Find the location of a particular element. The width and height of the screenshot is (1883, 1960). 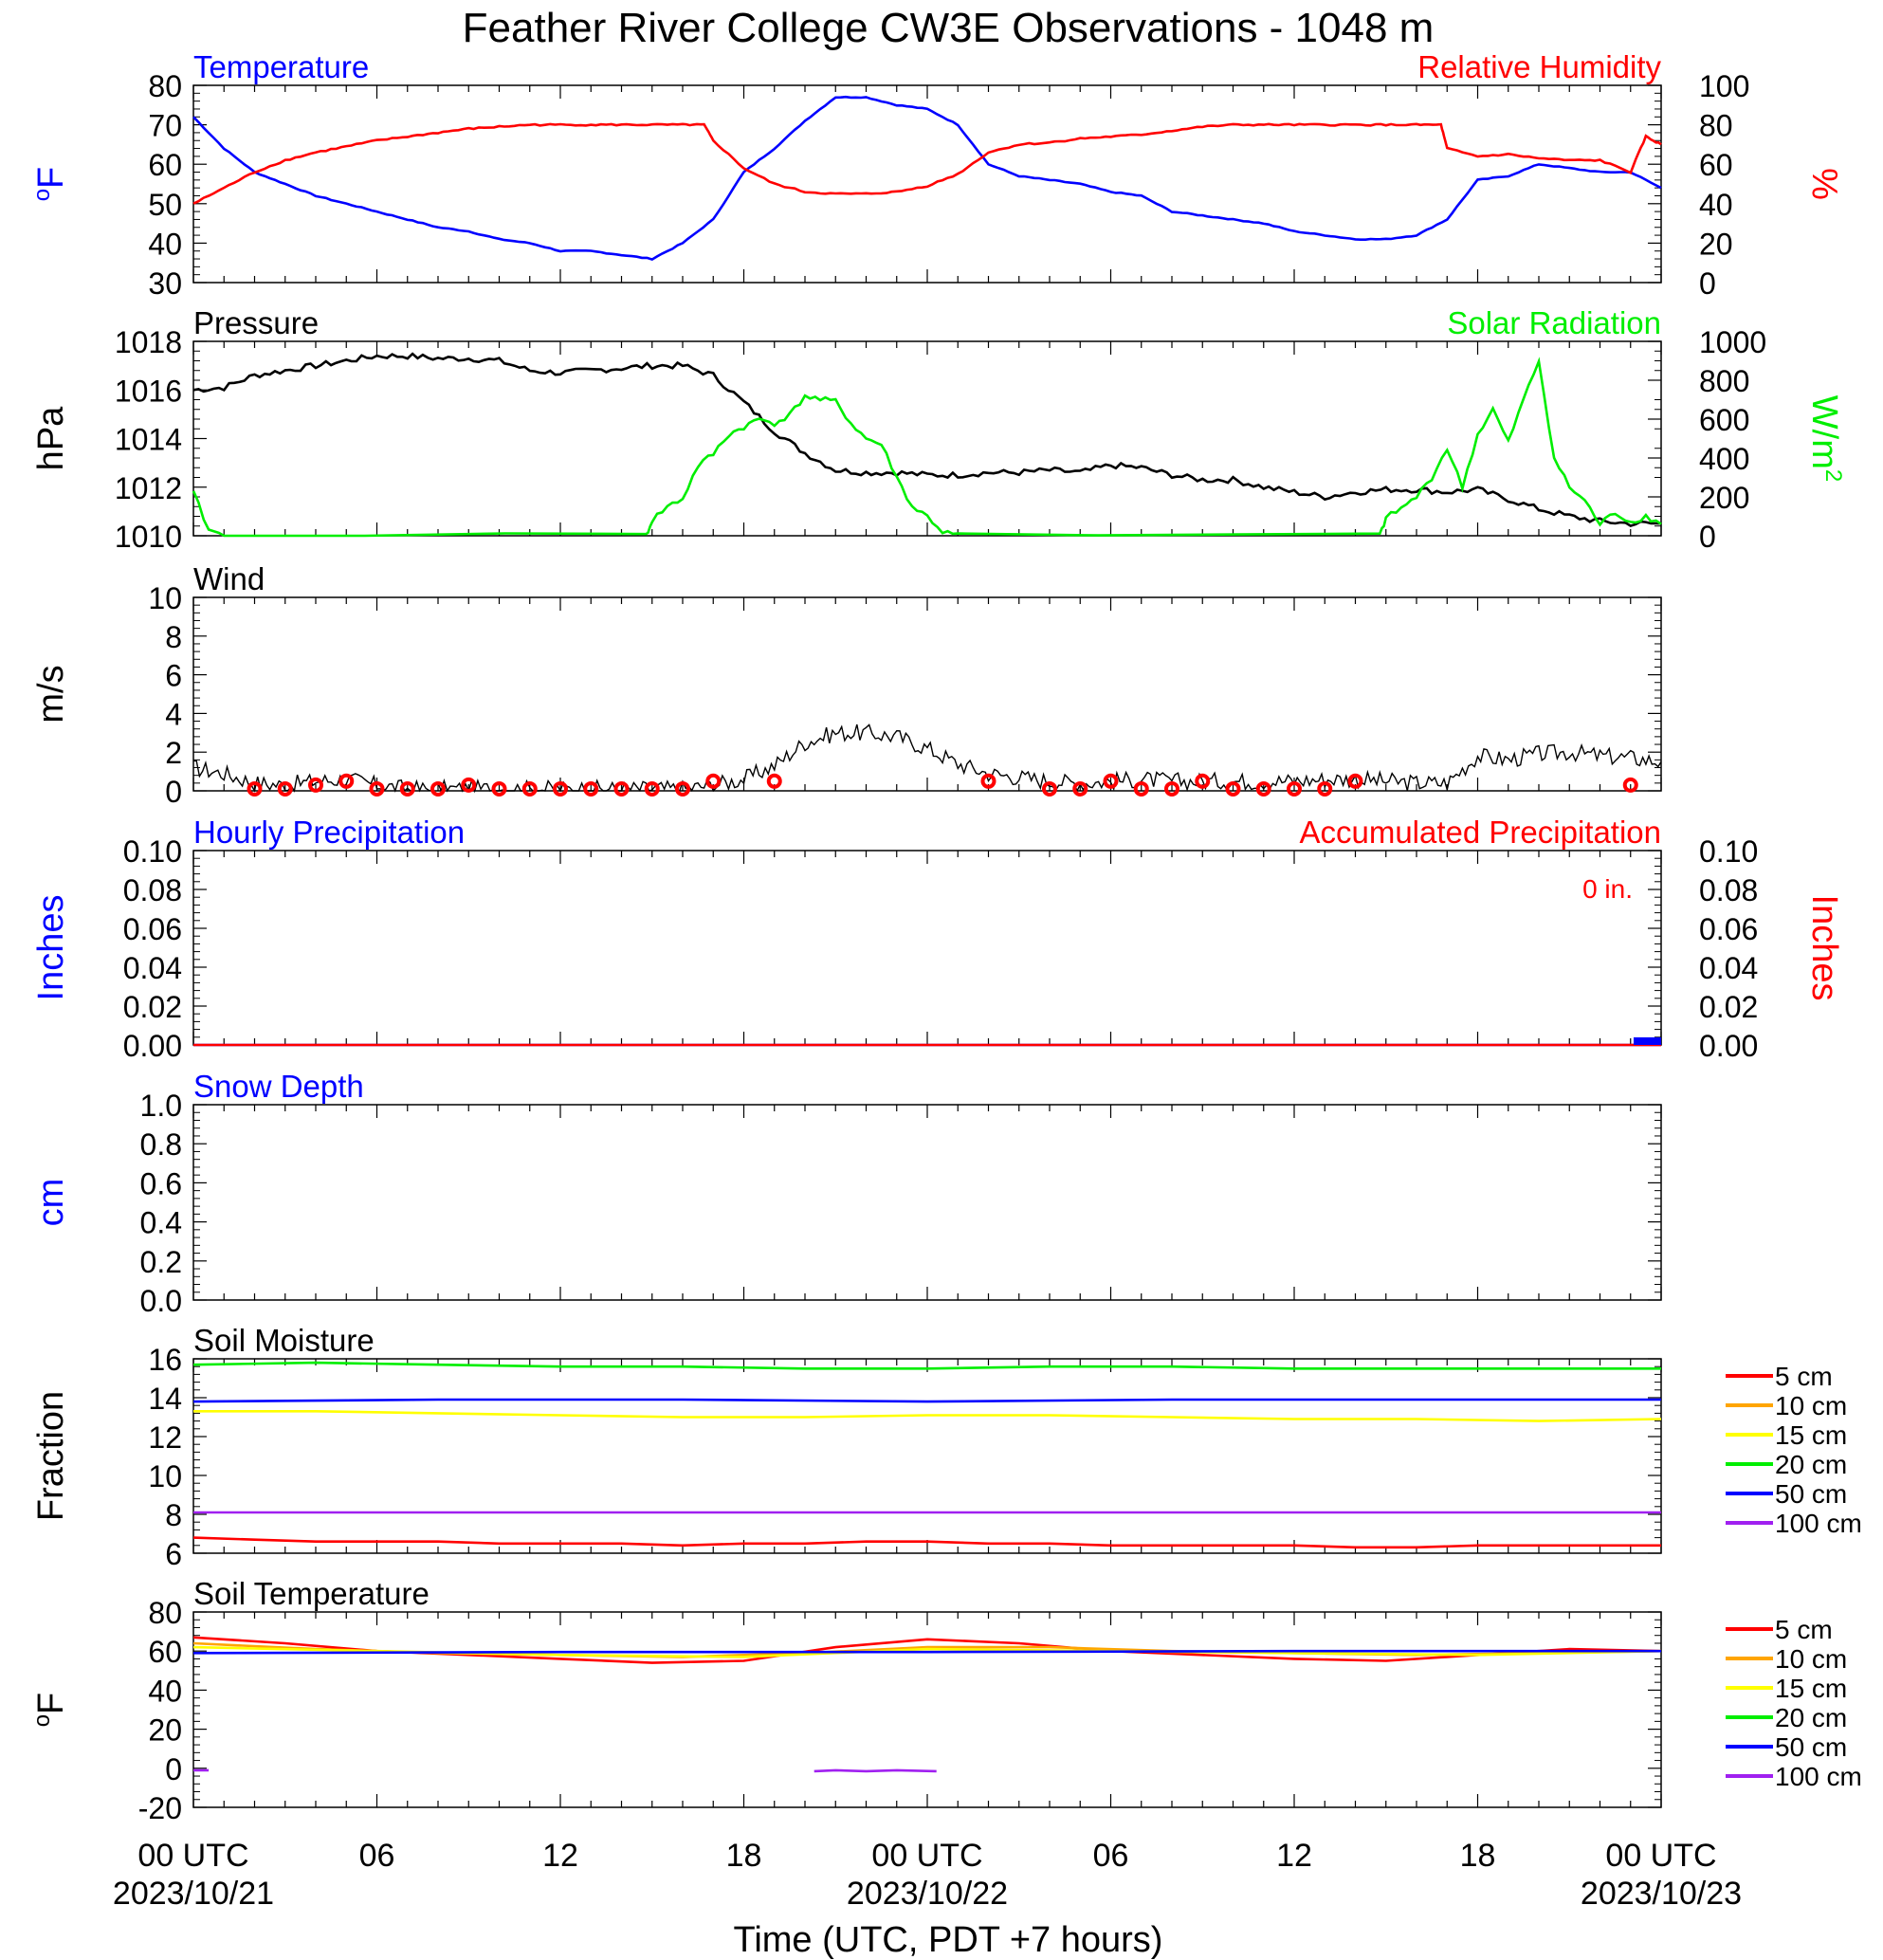

y-right-tick-label: 100 is located at coordinates (1724, 86).